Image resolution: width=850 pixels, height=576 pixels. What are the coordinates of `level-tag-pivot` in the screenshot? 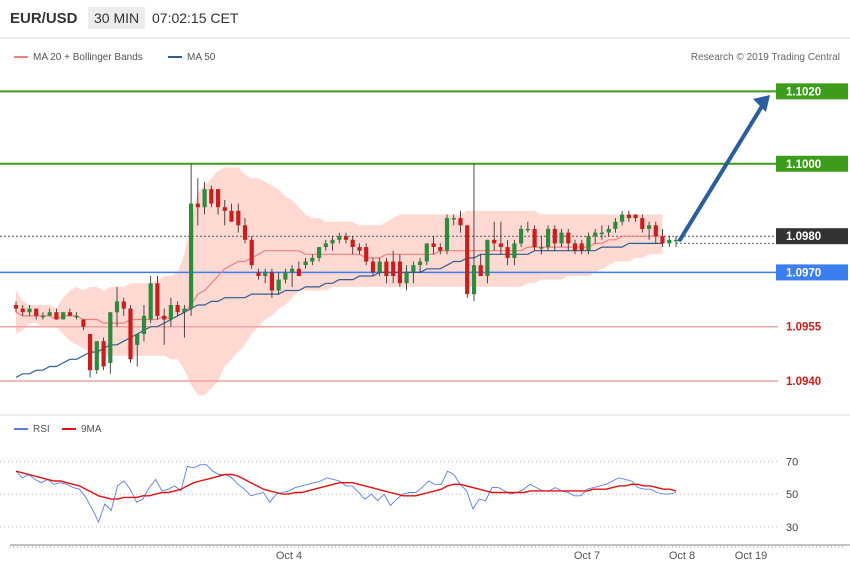 It's located at (812, 272).